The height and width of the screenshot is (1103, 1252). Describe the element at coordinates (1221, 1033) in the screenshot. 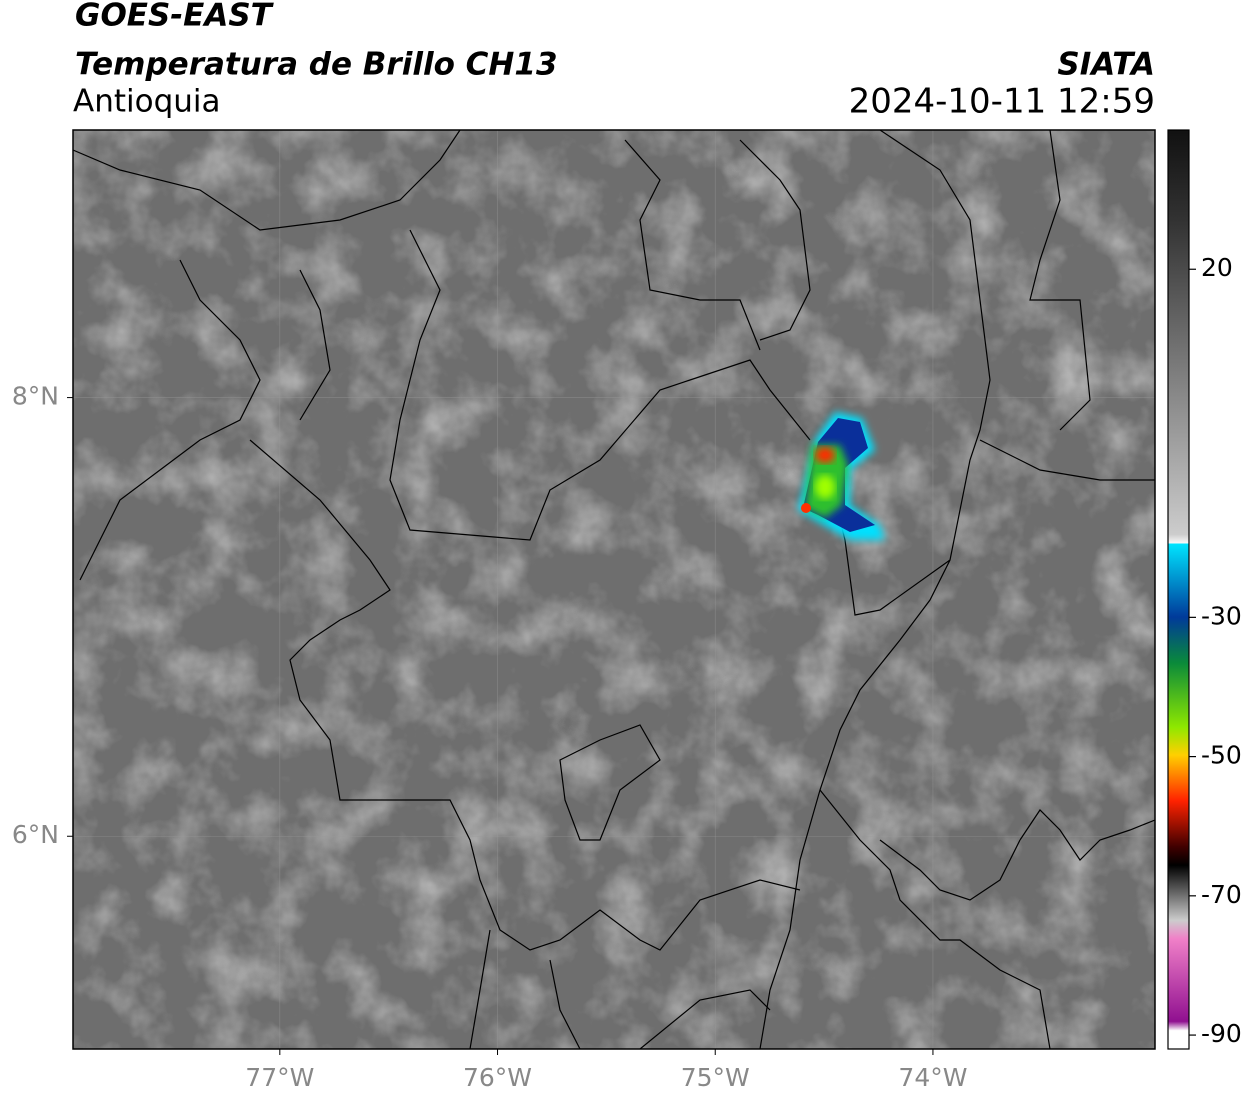

I see `colorbar-label: -90` at that location.